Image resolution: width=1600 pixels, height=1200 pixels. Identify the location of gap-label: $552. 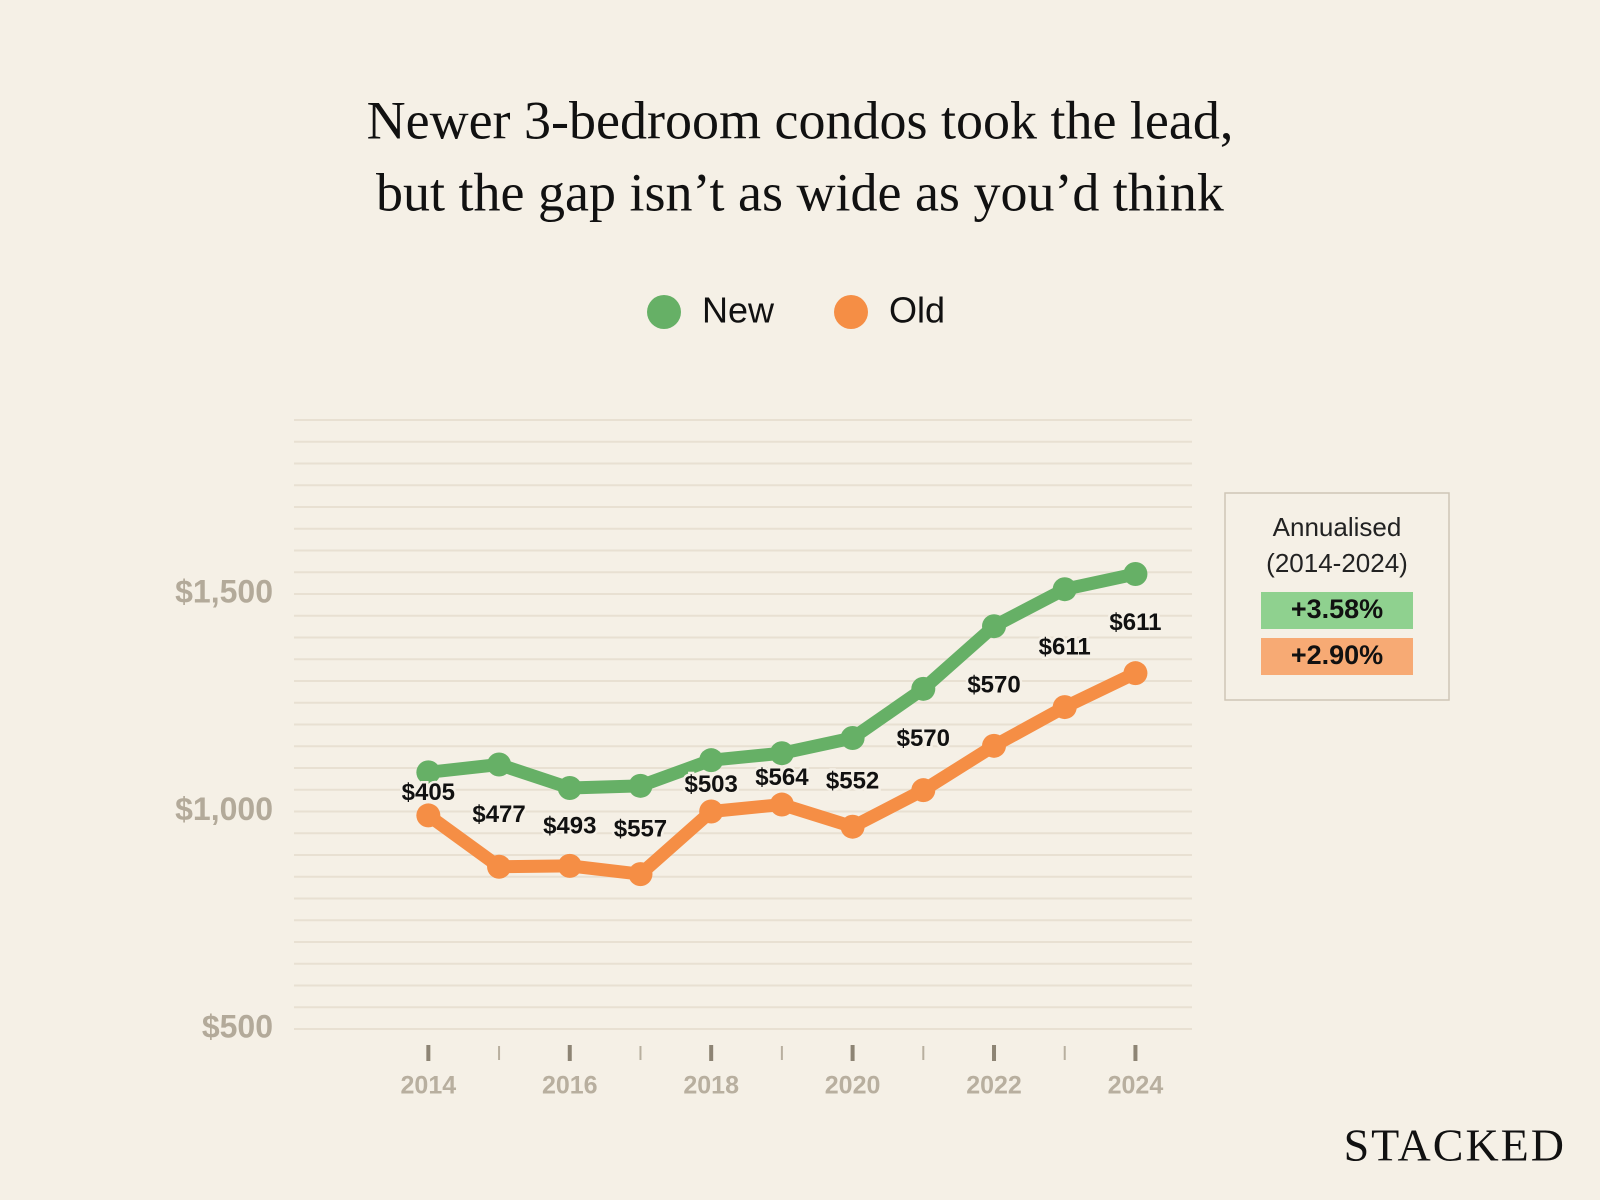
(852, 781).